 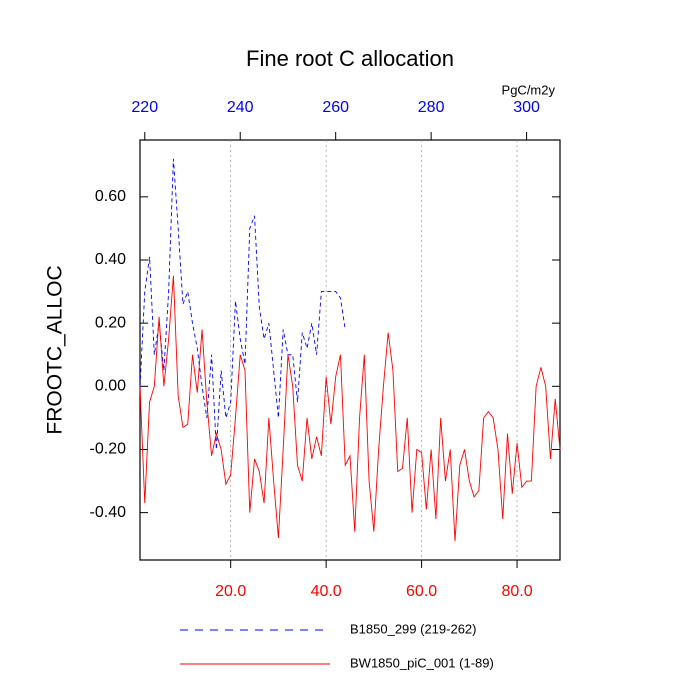 I want to click on chart-title: Fine root C allocation, so click(x=350, y=58).